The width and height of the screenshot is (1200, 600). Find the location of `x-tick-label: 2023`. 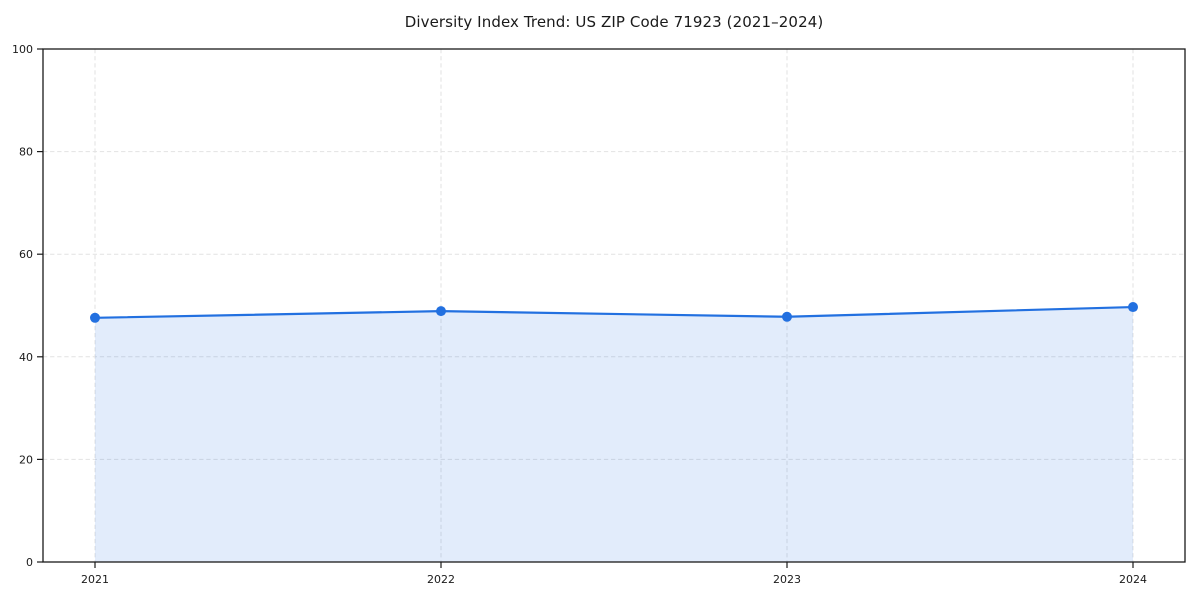

x-tick-label: 2023 is located at coordinates (787, 579).